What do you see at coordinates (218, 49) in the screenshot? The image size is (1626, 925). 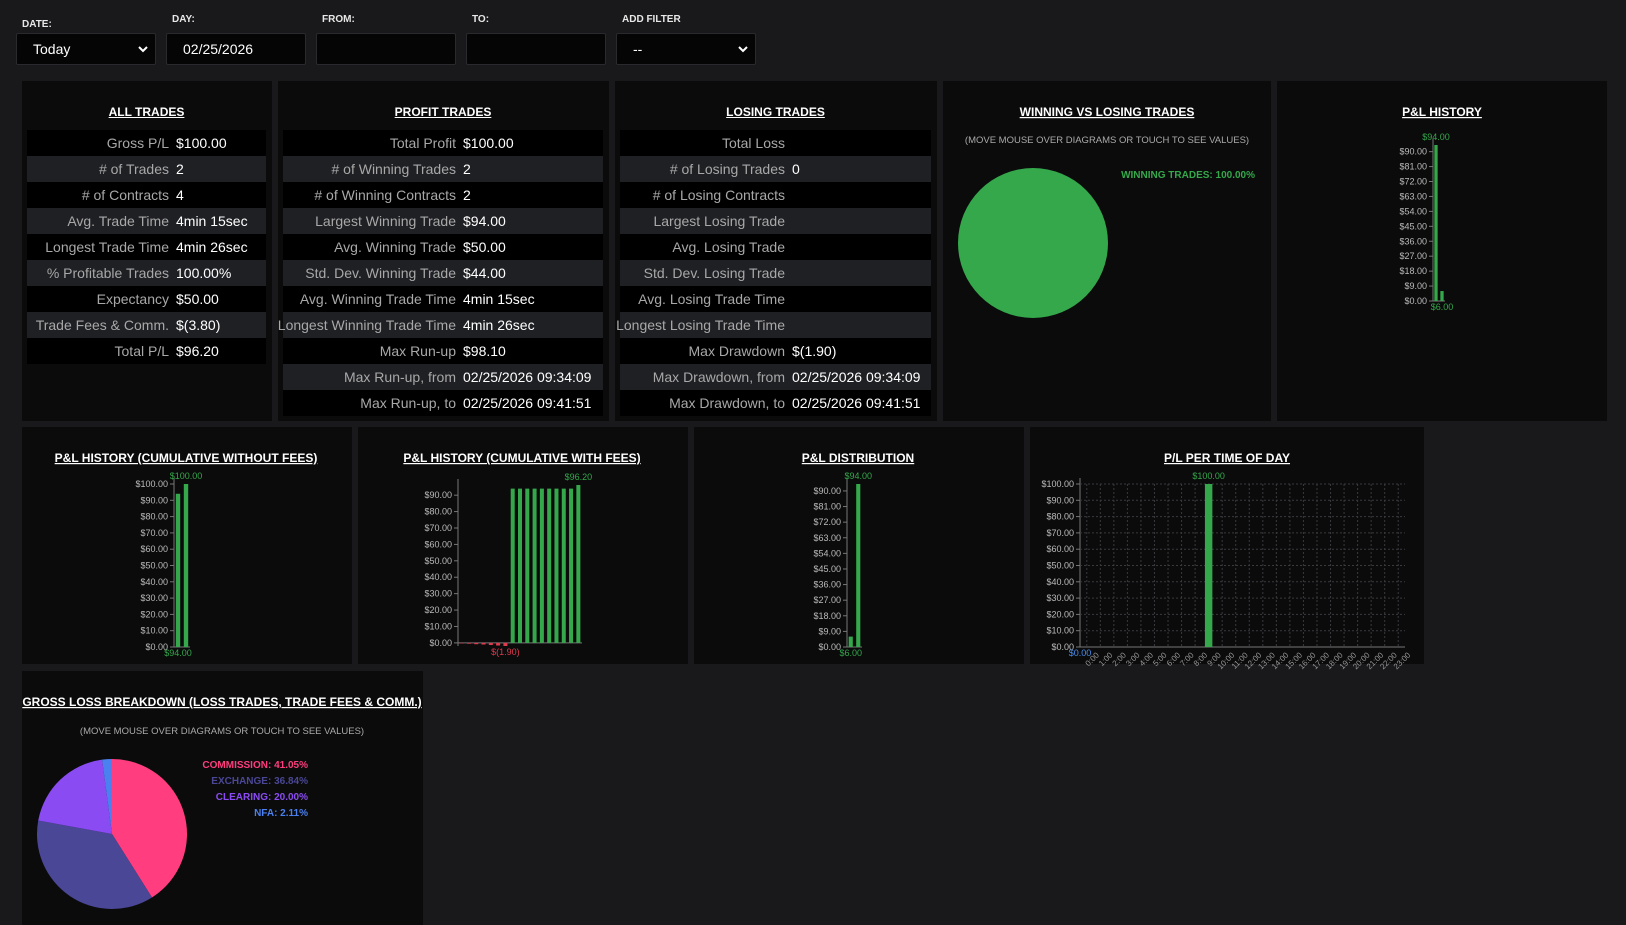 I see `filter-value: 02/25/2026` at bounding box center [218, 49].